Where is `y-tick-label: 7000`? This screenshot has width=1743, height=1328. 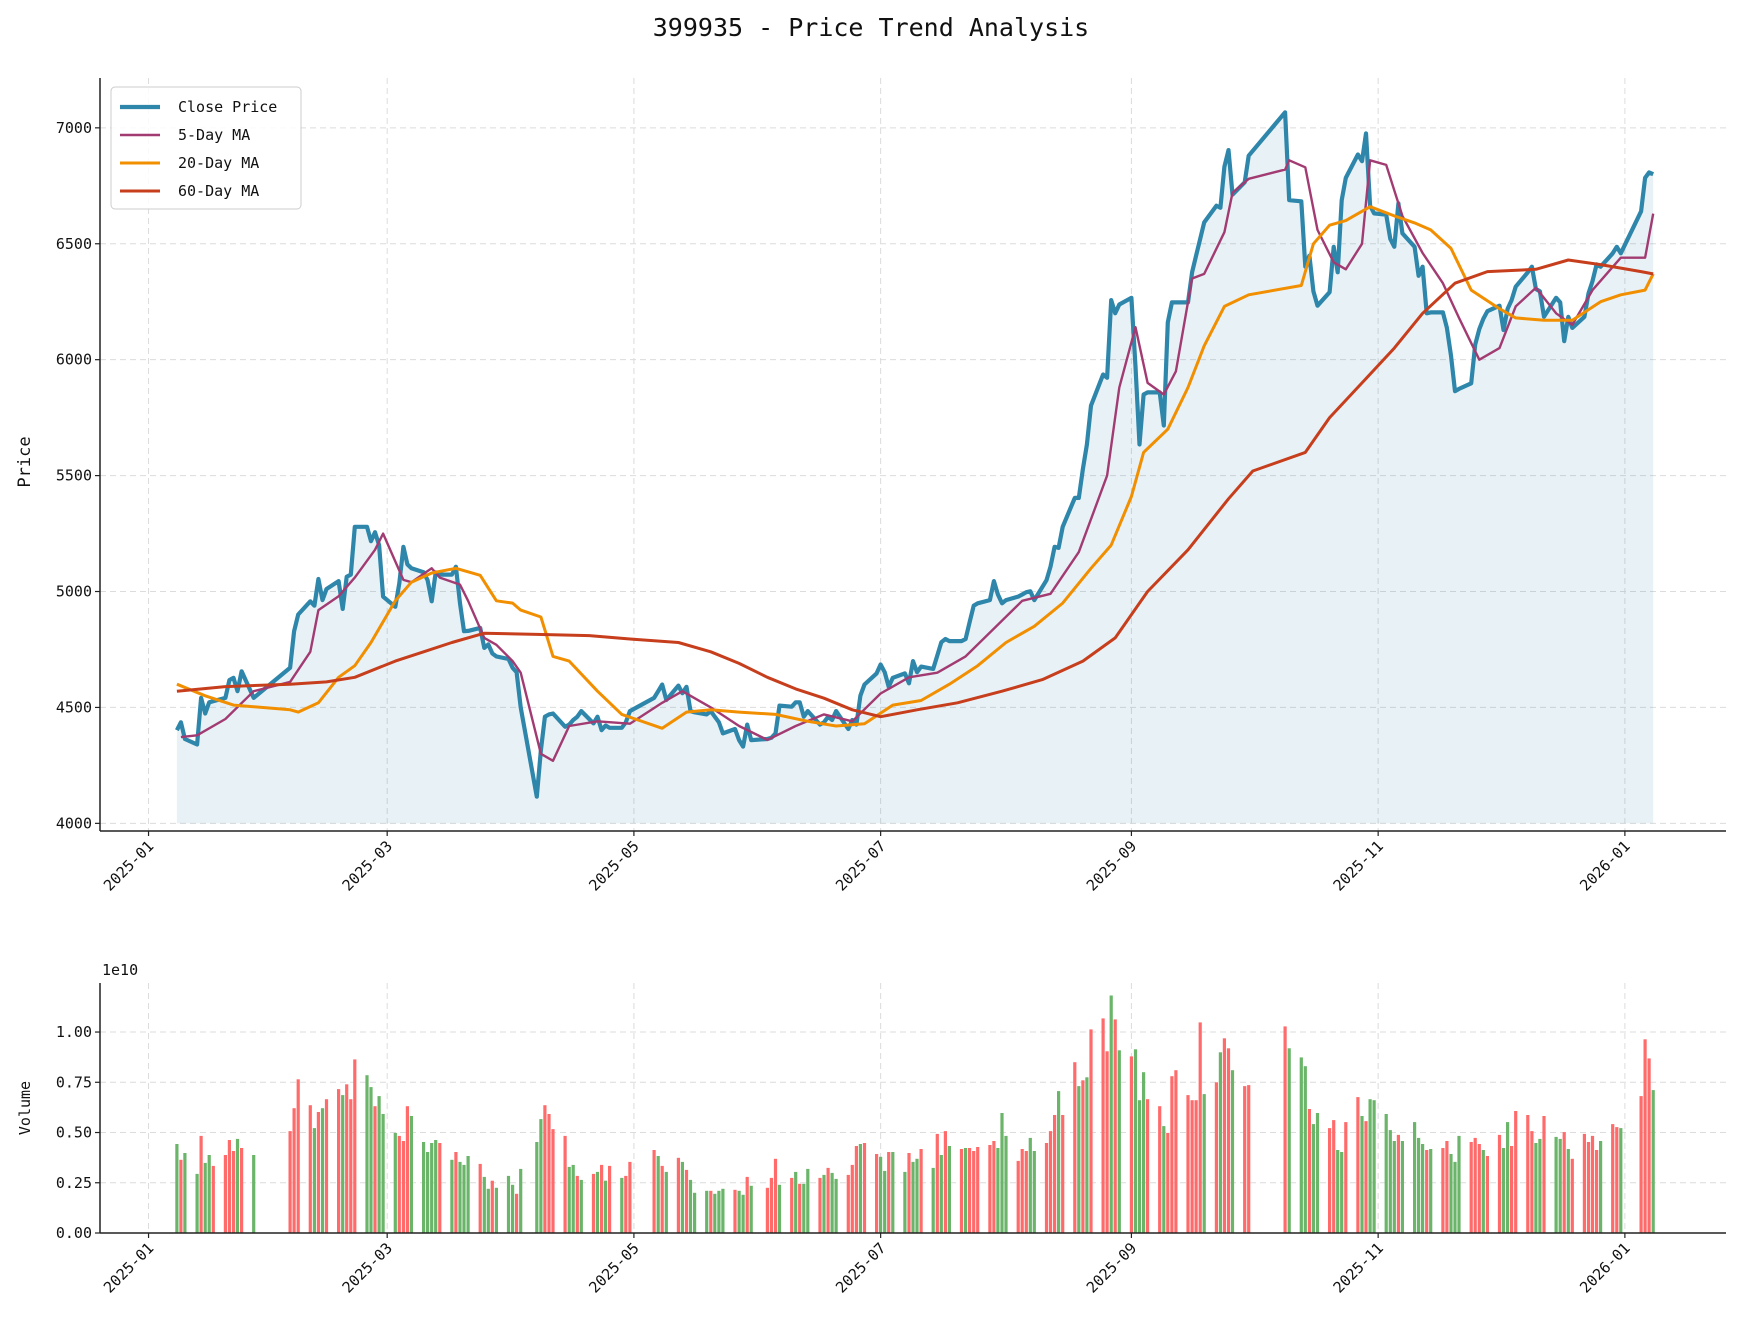
y-tick-label: 7000 is located at coordinates (74, 128).